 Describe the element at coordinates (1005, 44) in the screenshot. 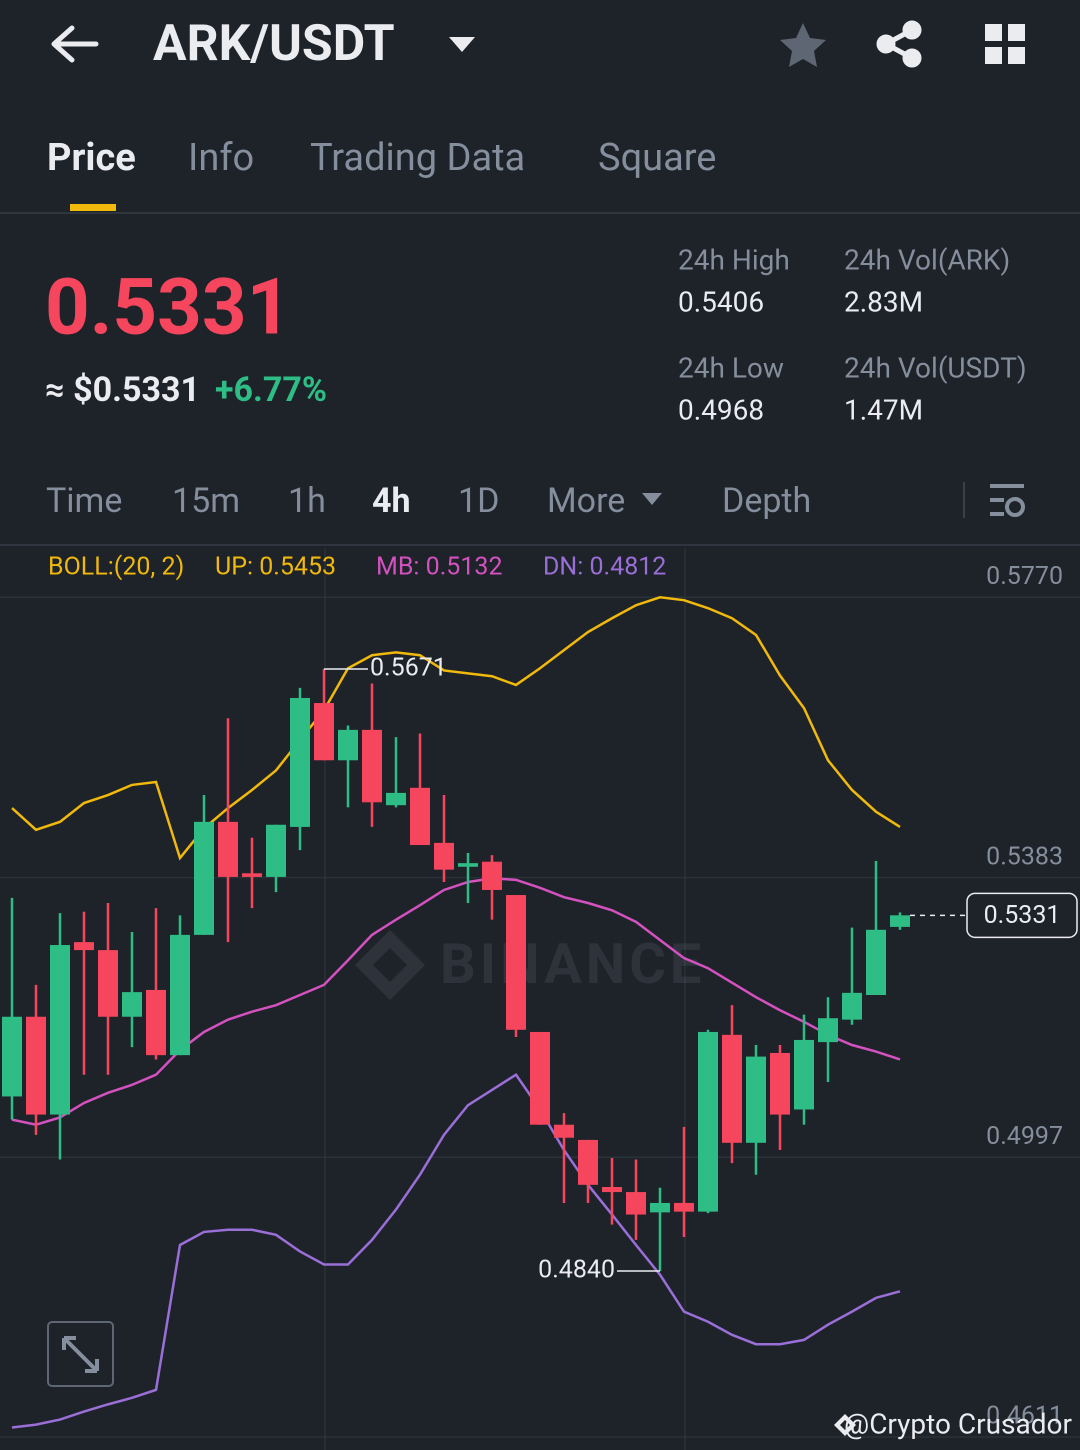

I see `grid-menu` at that location.